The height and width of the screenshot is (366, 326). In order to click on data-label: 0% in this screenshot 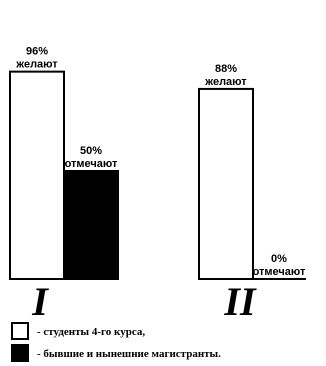, I will do `click(279, 259)`.